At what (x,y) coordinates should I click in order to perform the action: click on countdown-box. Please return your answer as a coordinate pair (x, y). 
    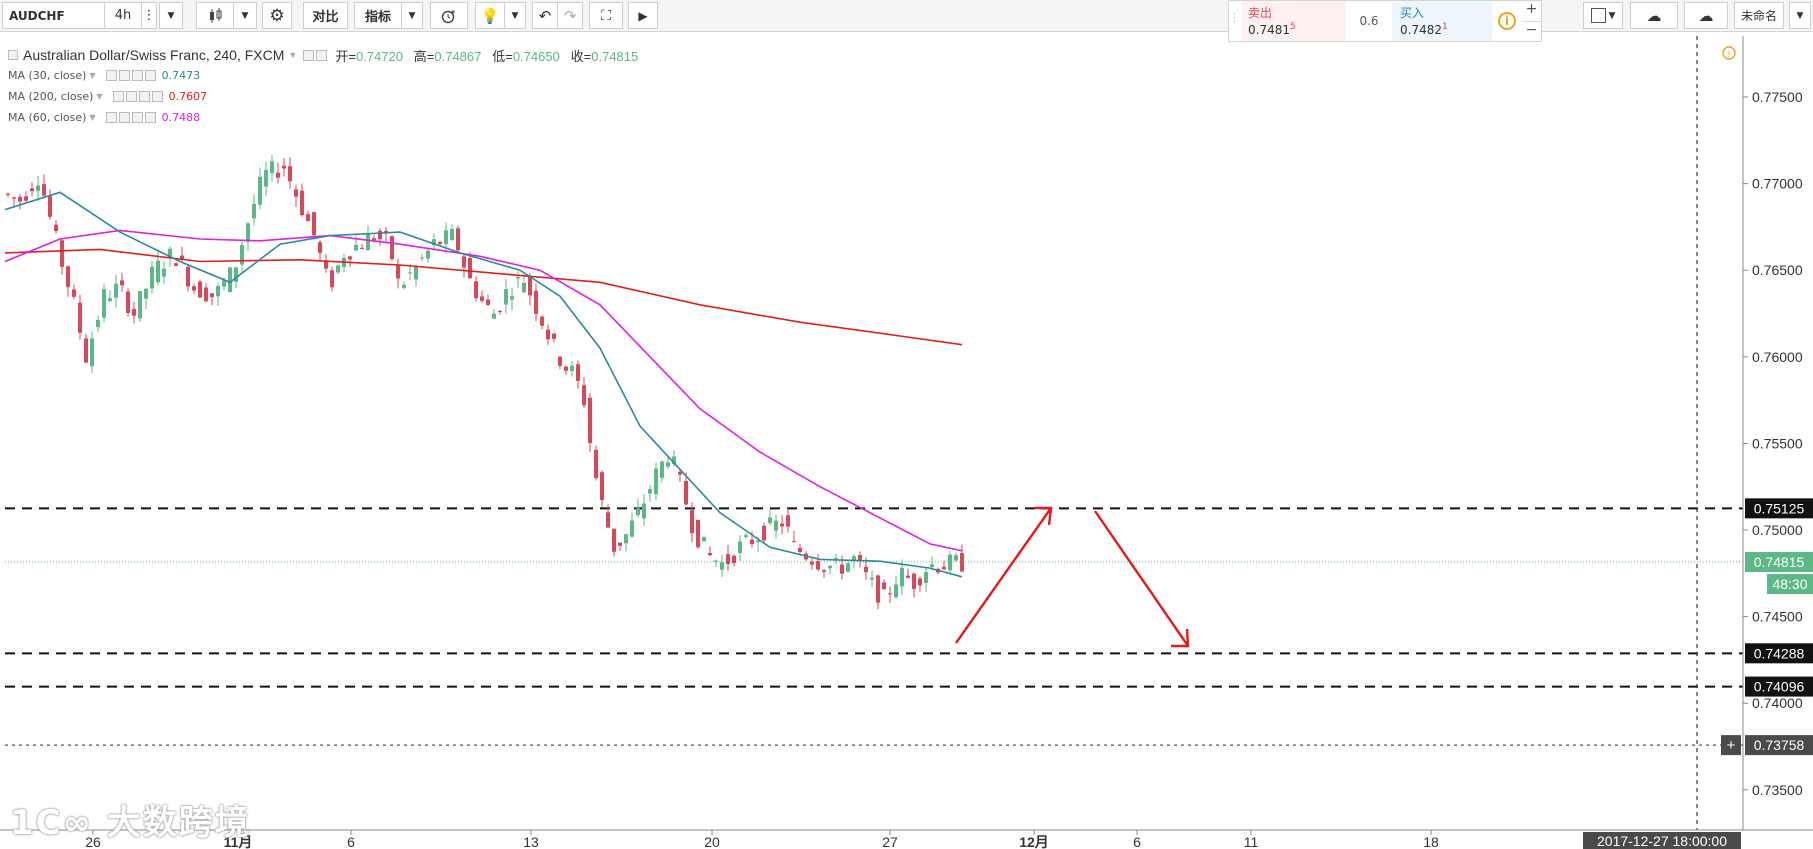
    Looking at the image, I should click on (1790, 584).